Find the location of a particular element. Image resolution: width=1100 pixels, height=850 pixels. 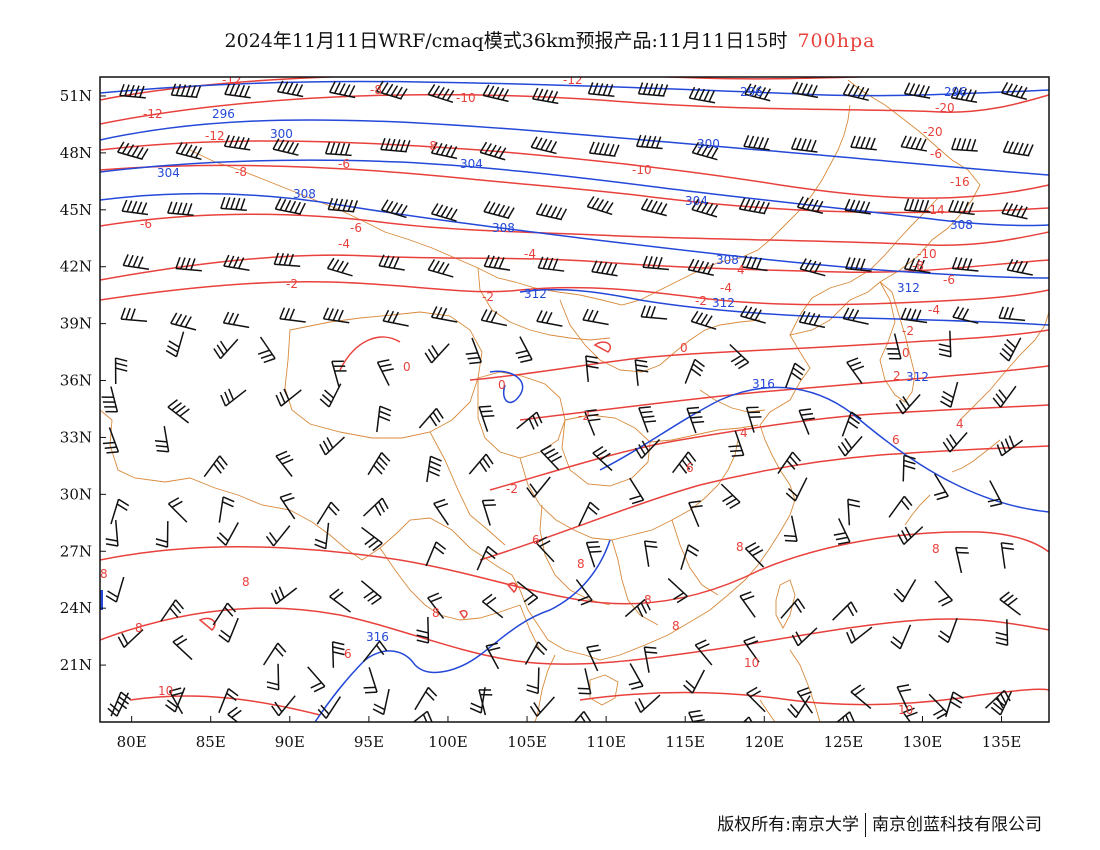

province-d is located at coordinates (467, 488).